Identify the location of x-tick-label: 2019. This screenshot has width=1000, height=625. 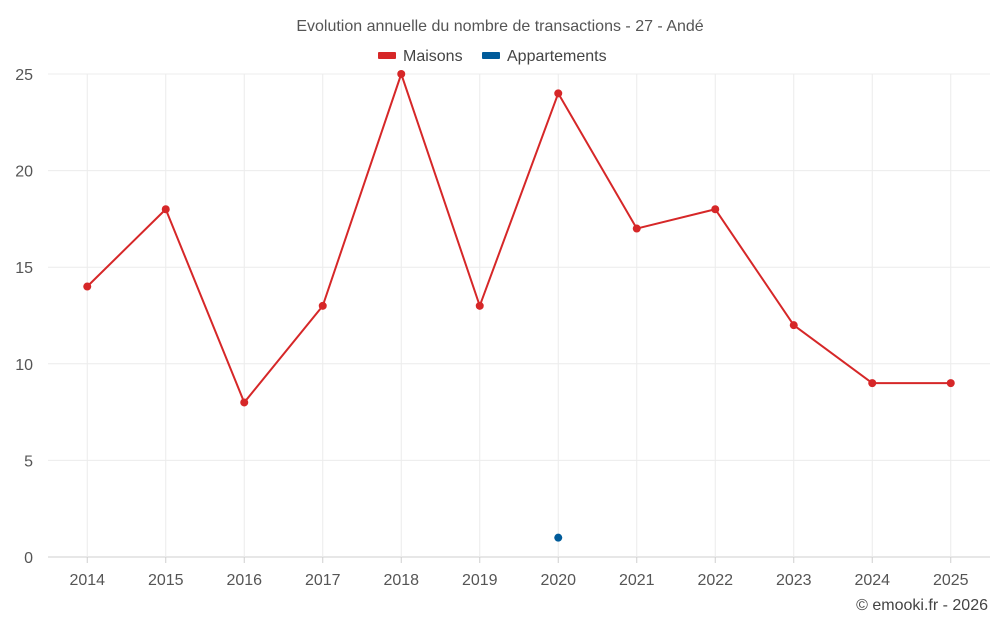
(480, 580).